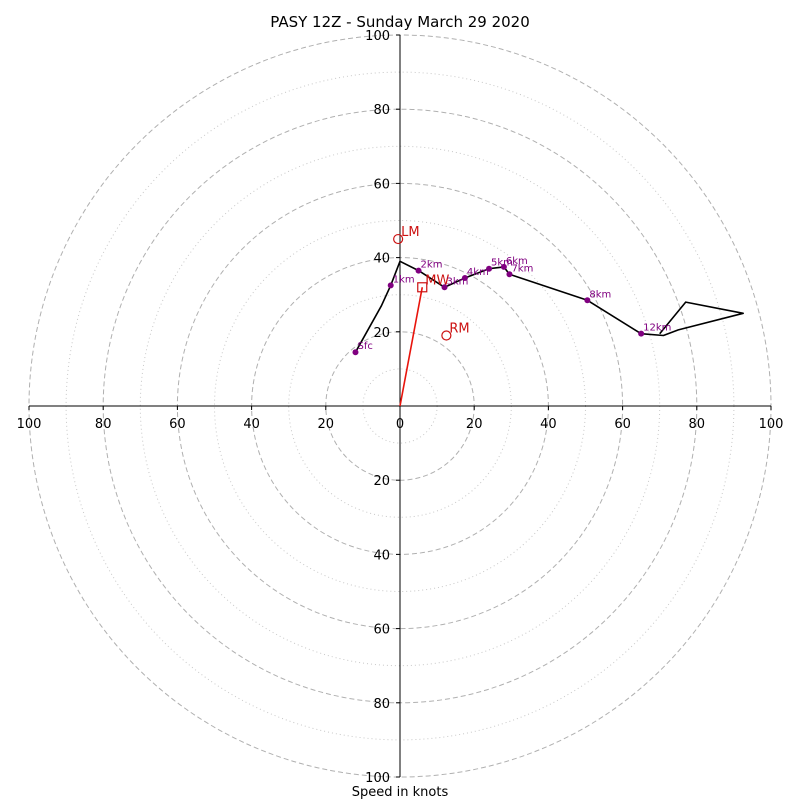 The image size is (800, 800). I want to click on height-marker-5km, so click(489, 268).